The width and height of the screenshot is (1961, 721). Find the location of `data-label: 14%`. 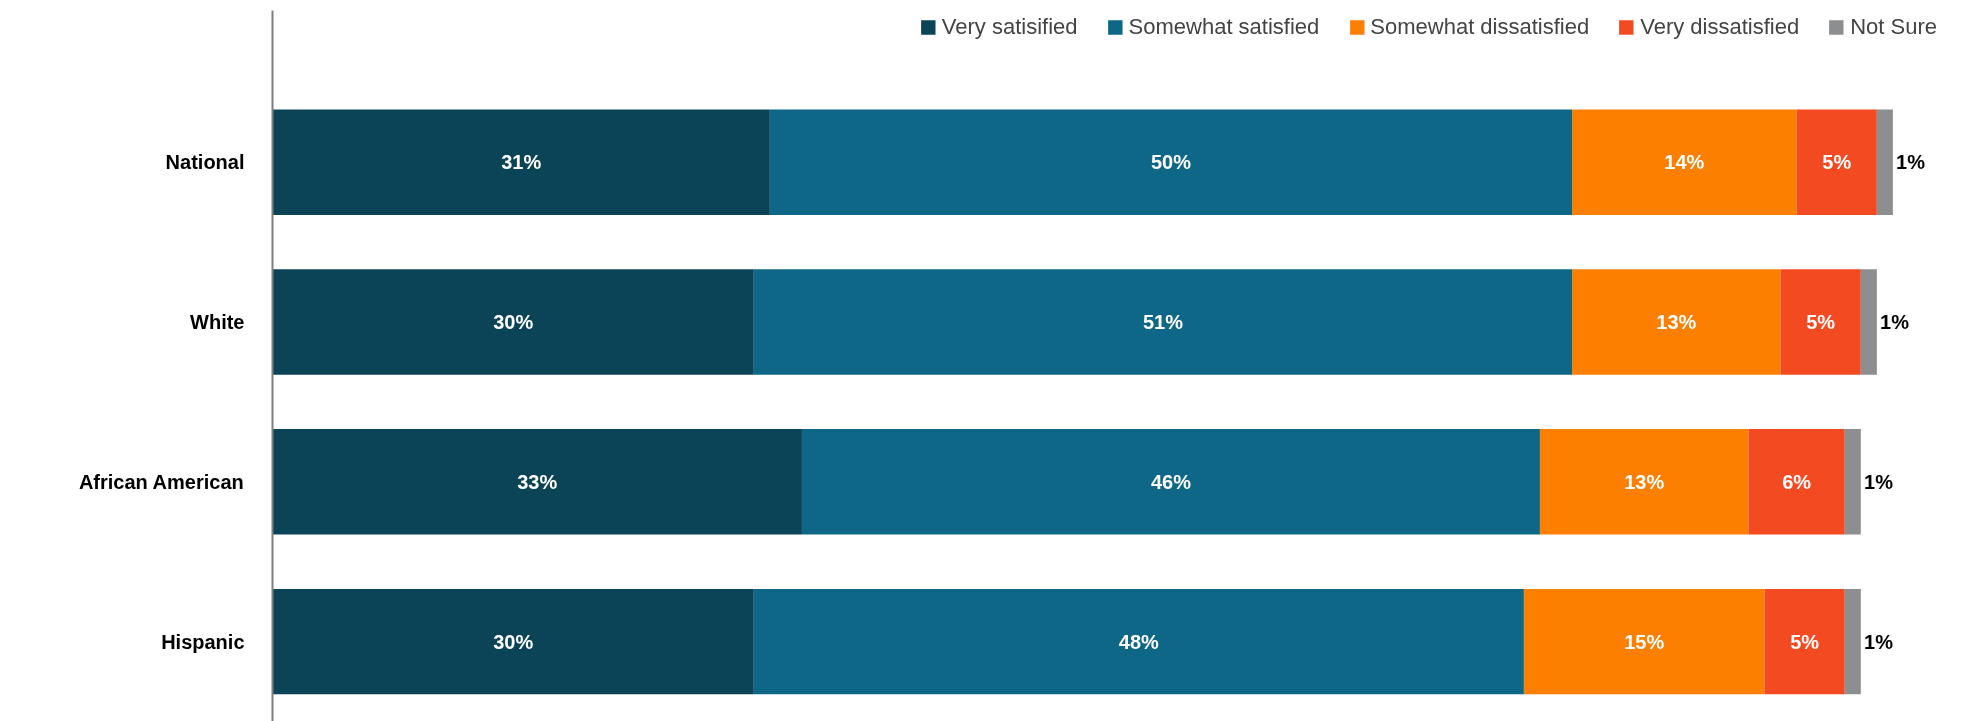

data-label: 14% is located at coordinates (1684, 162).